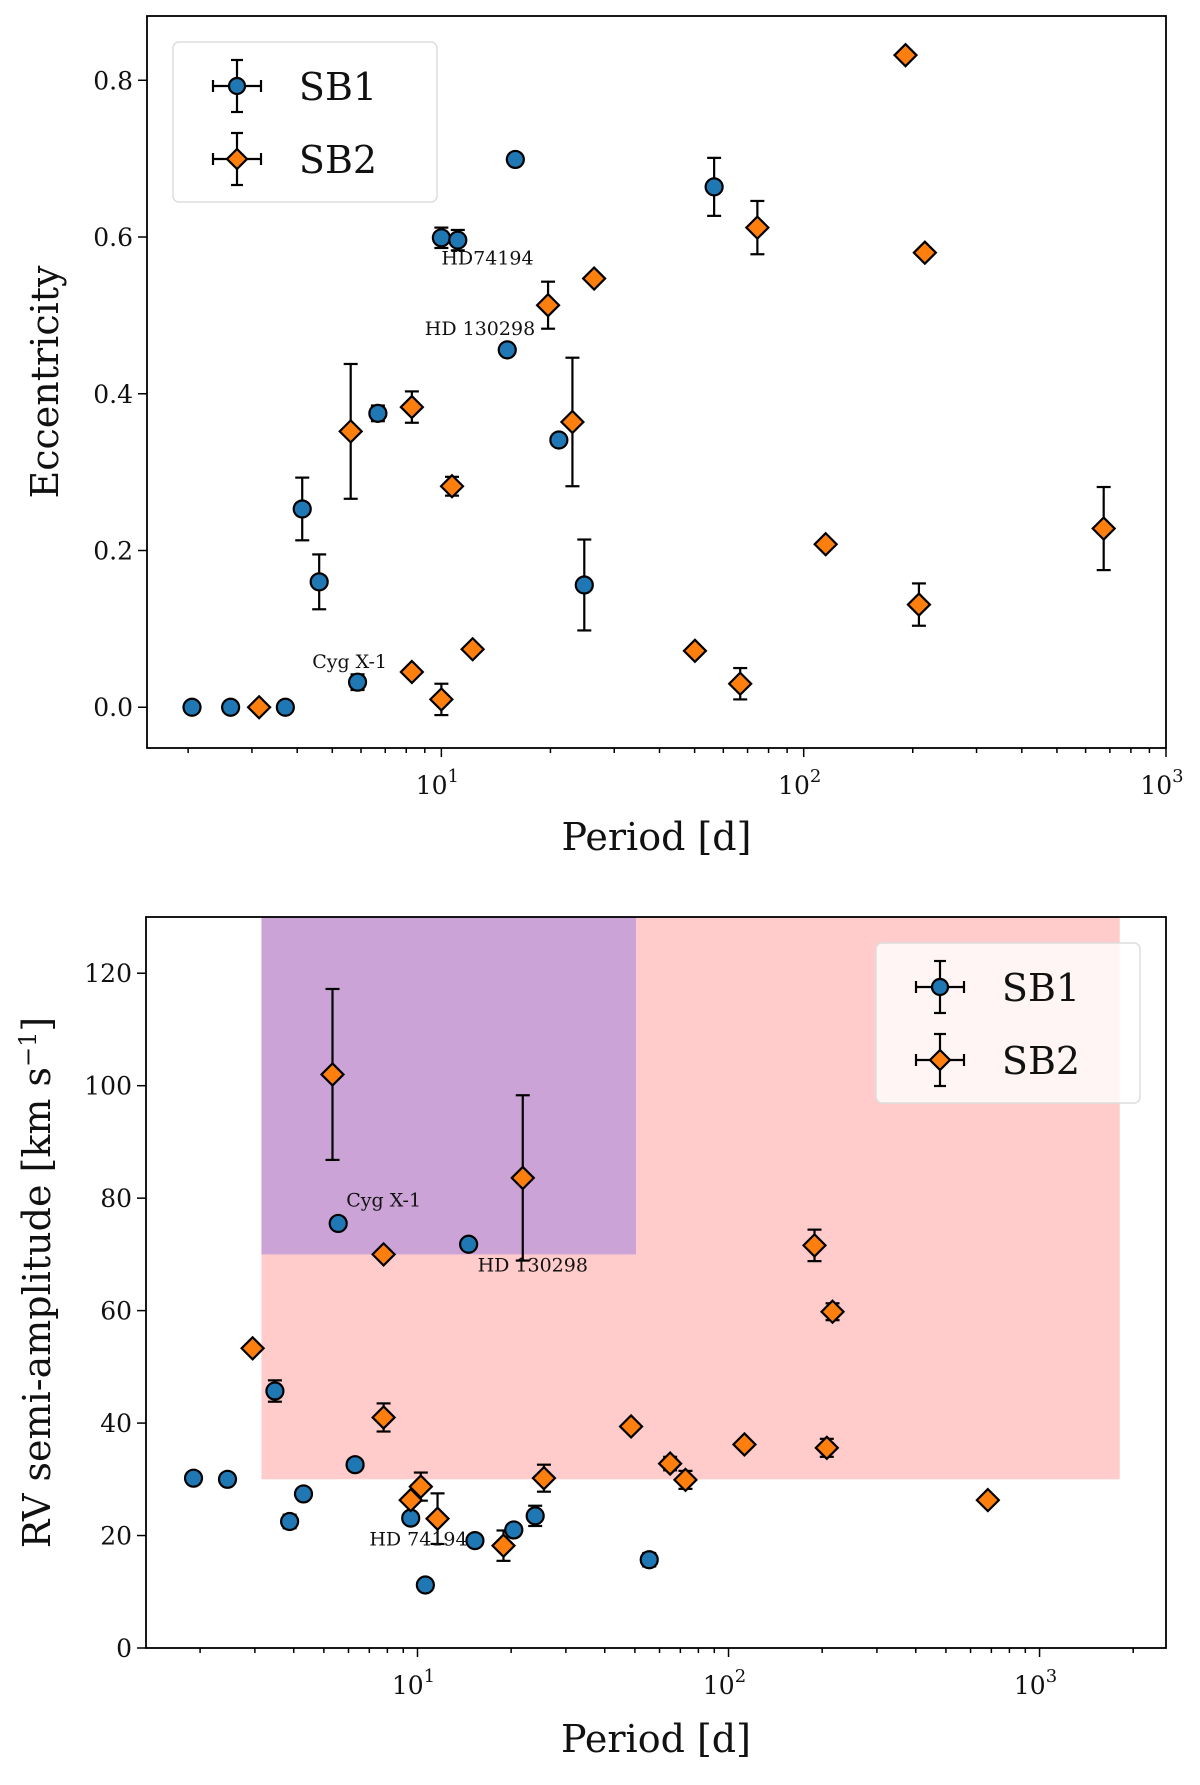  I want to click on star-annotation: HD 74194, so click(418, 1540).